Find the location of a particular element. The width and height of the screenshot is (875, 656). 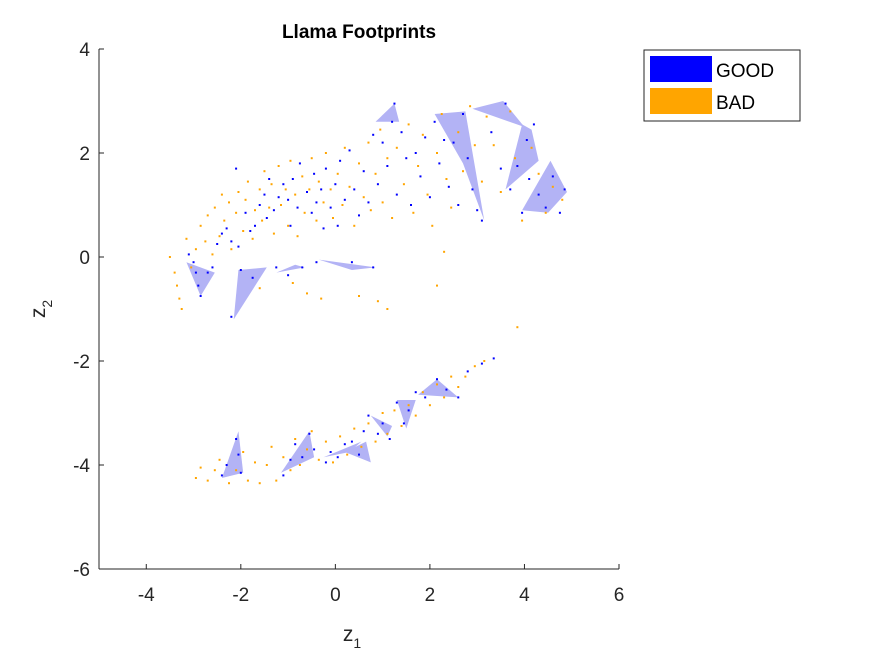

y-axis-label-main: z is located at coordinates (38, 313).